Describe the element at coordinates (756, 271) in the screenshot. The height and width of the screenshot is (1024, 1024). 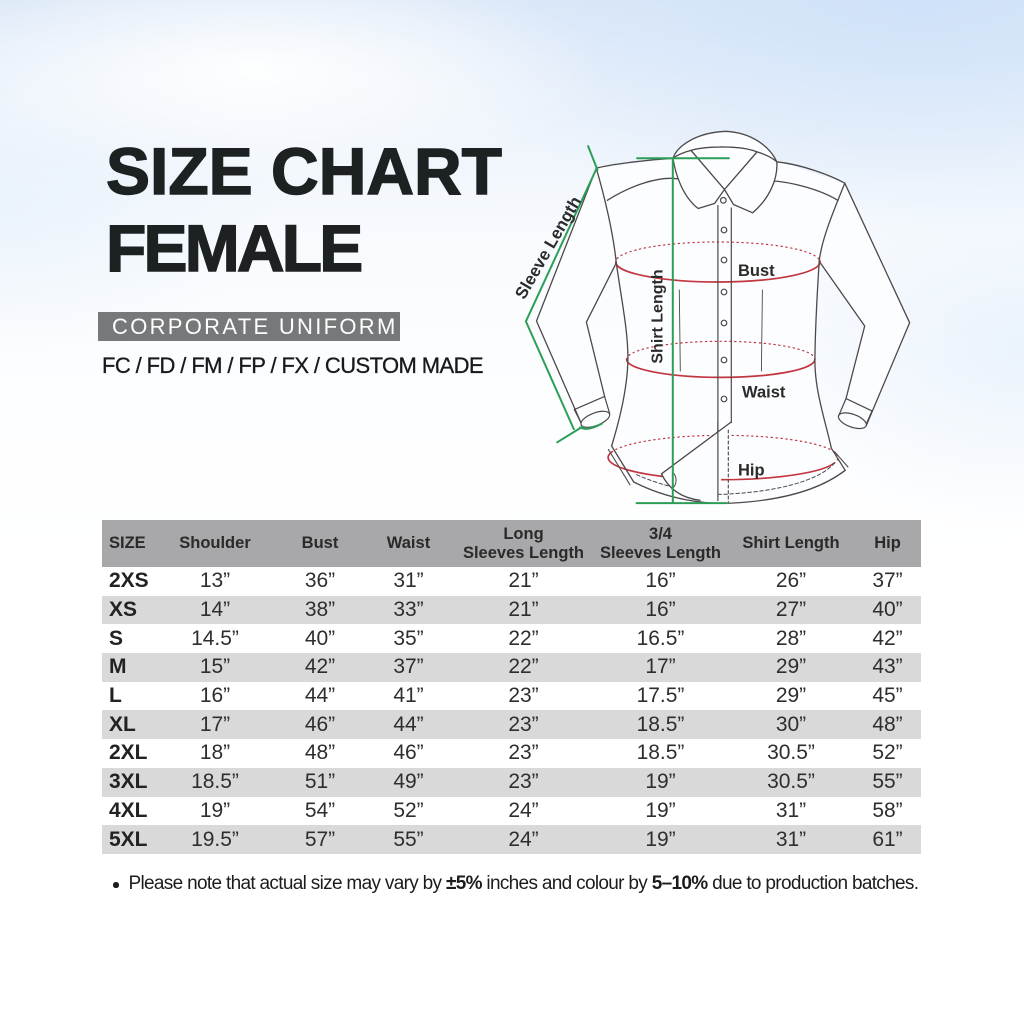
I see `svg-text: Bust` at that location.